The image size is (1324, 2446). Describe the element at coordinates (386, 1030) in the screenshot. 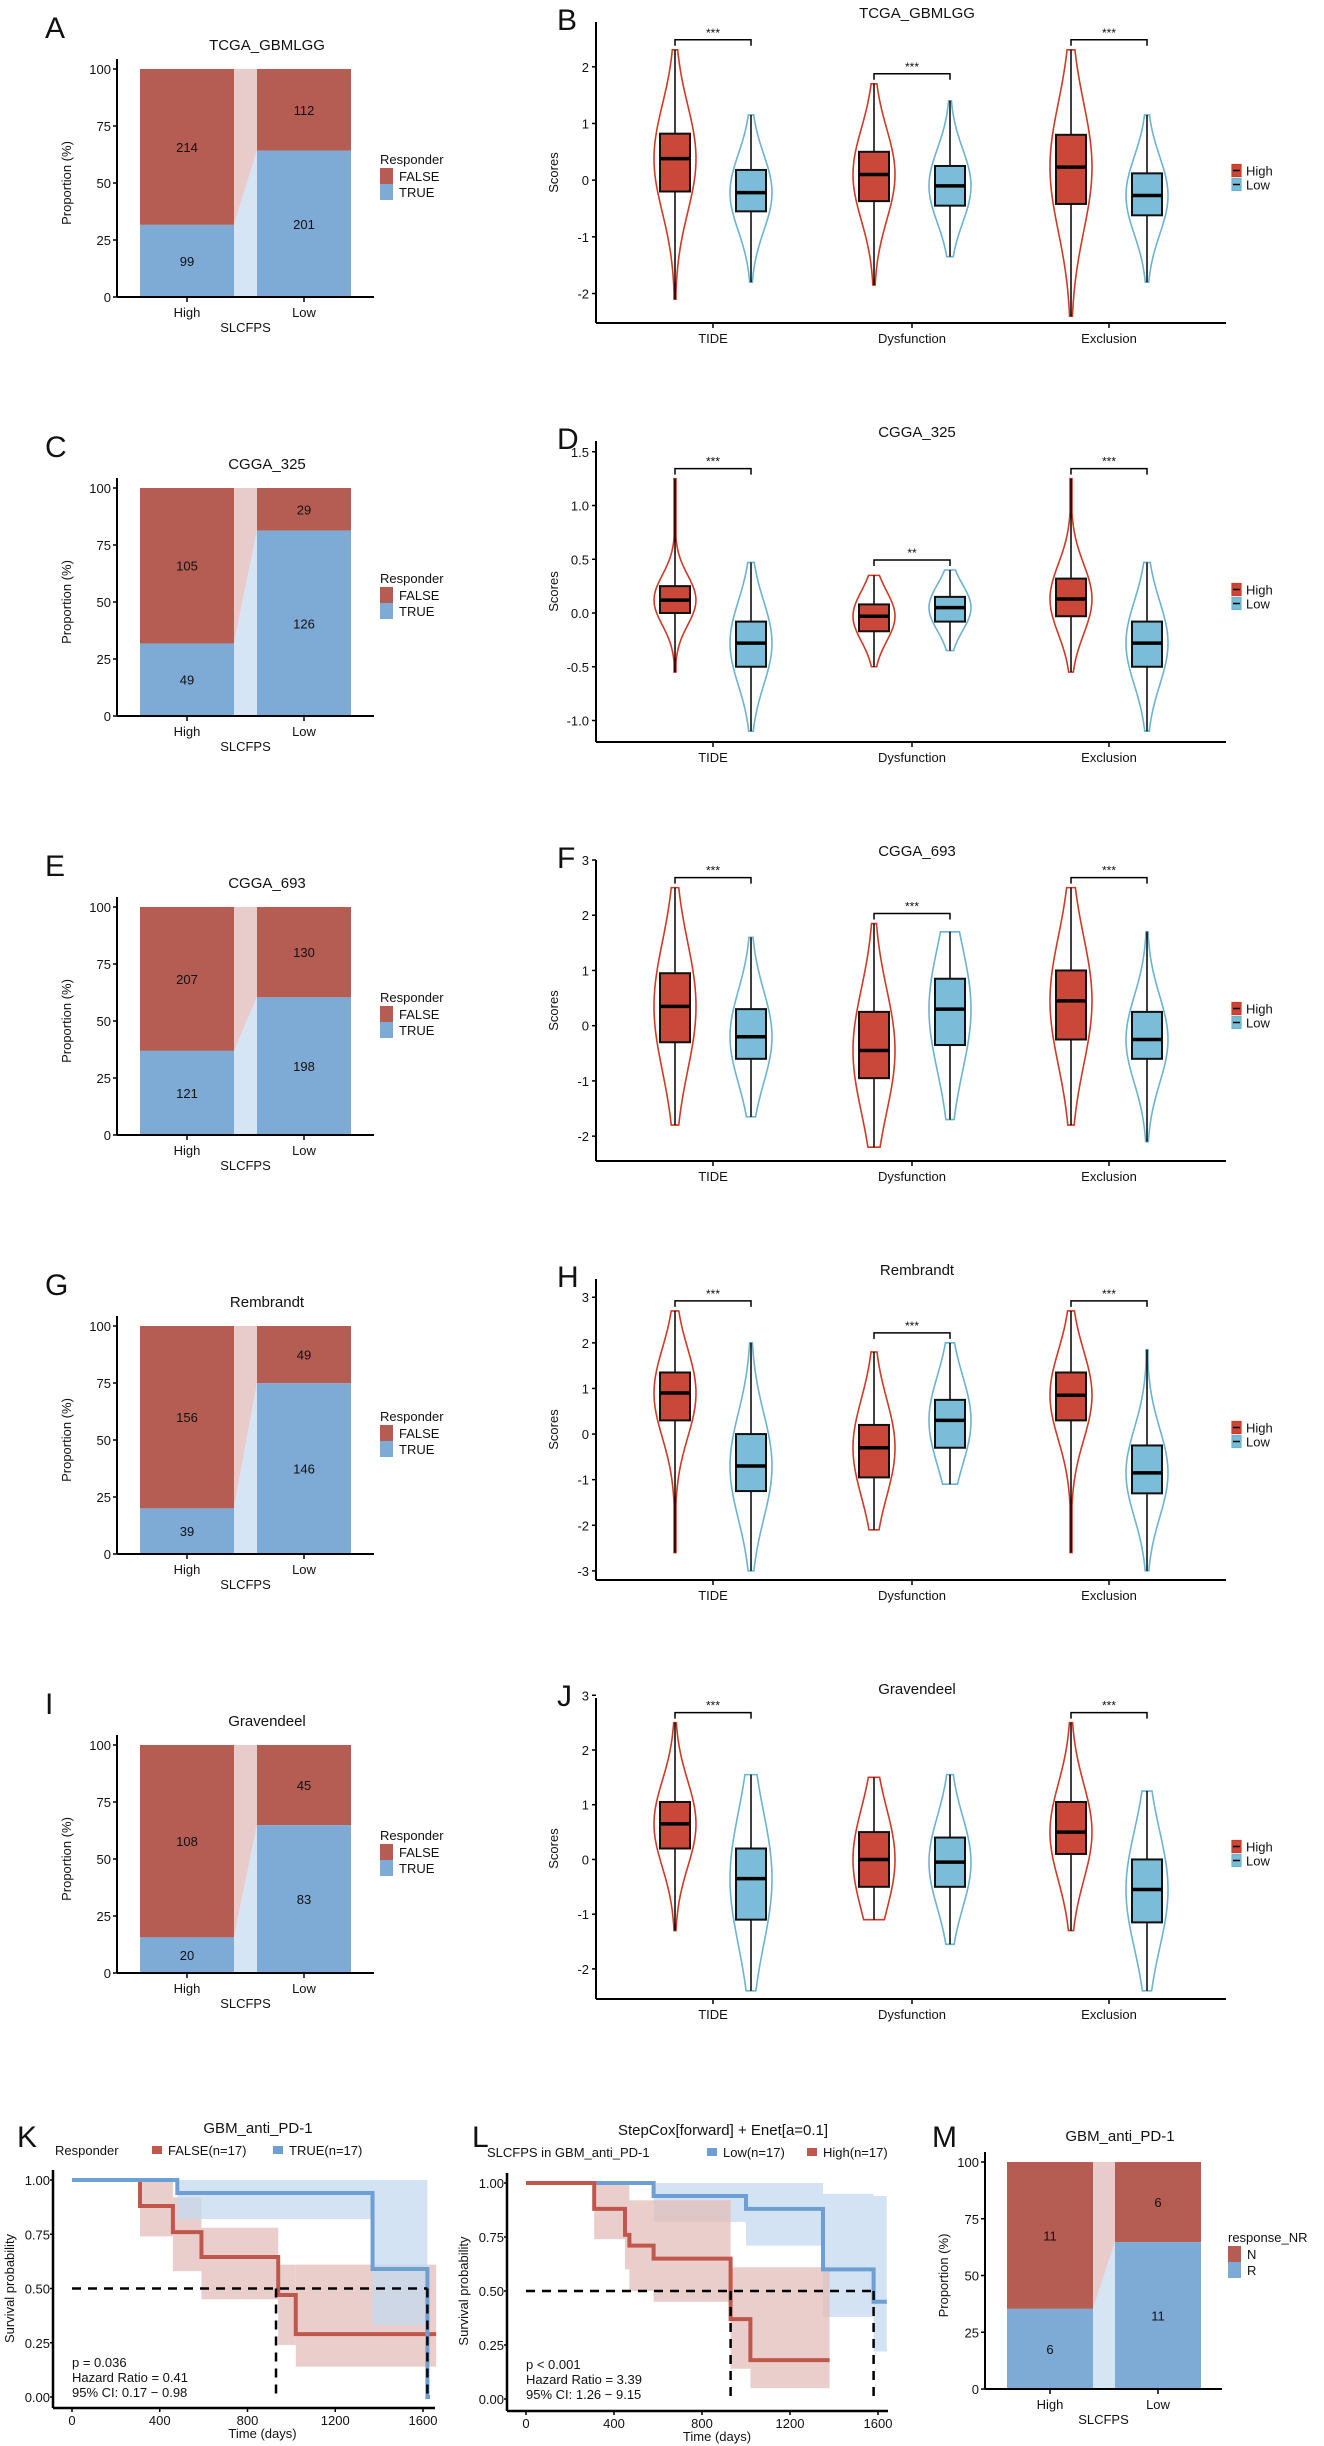

I see `legend-swatch-true` at that location.